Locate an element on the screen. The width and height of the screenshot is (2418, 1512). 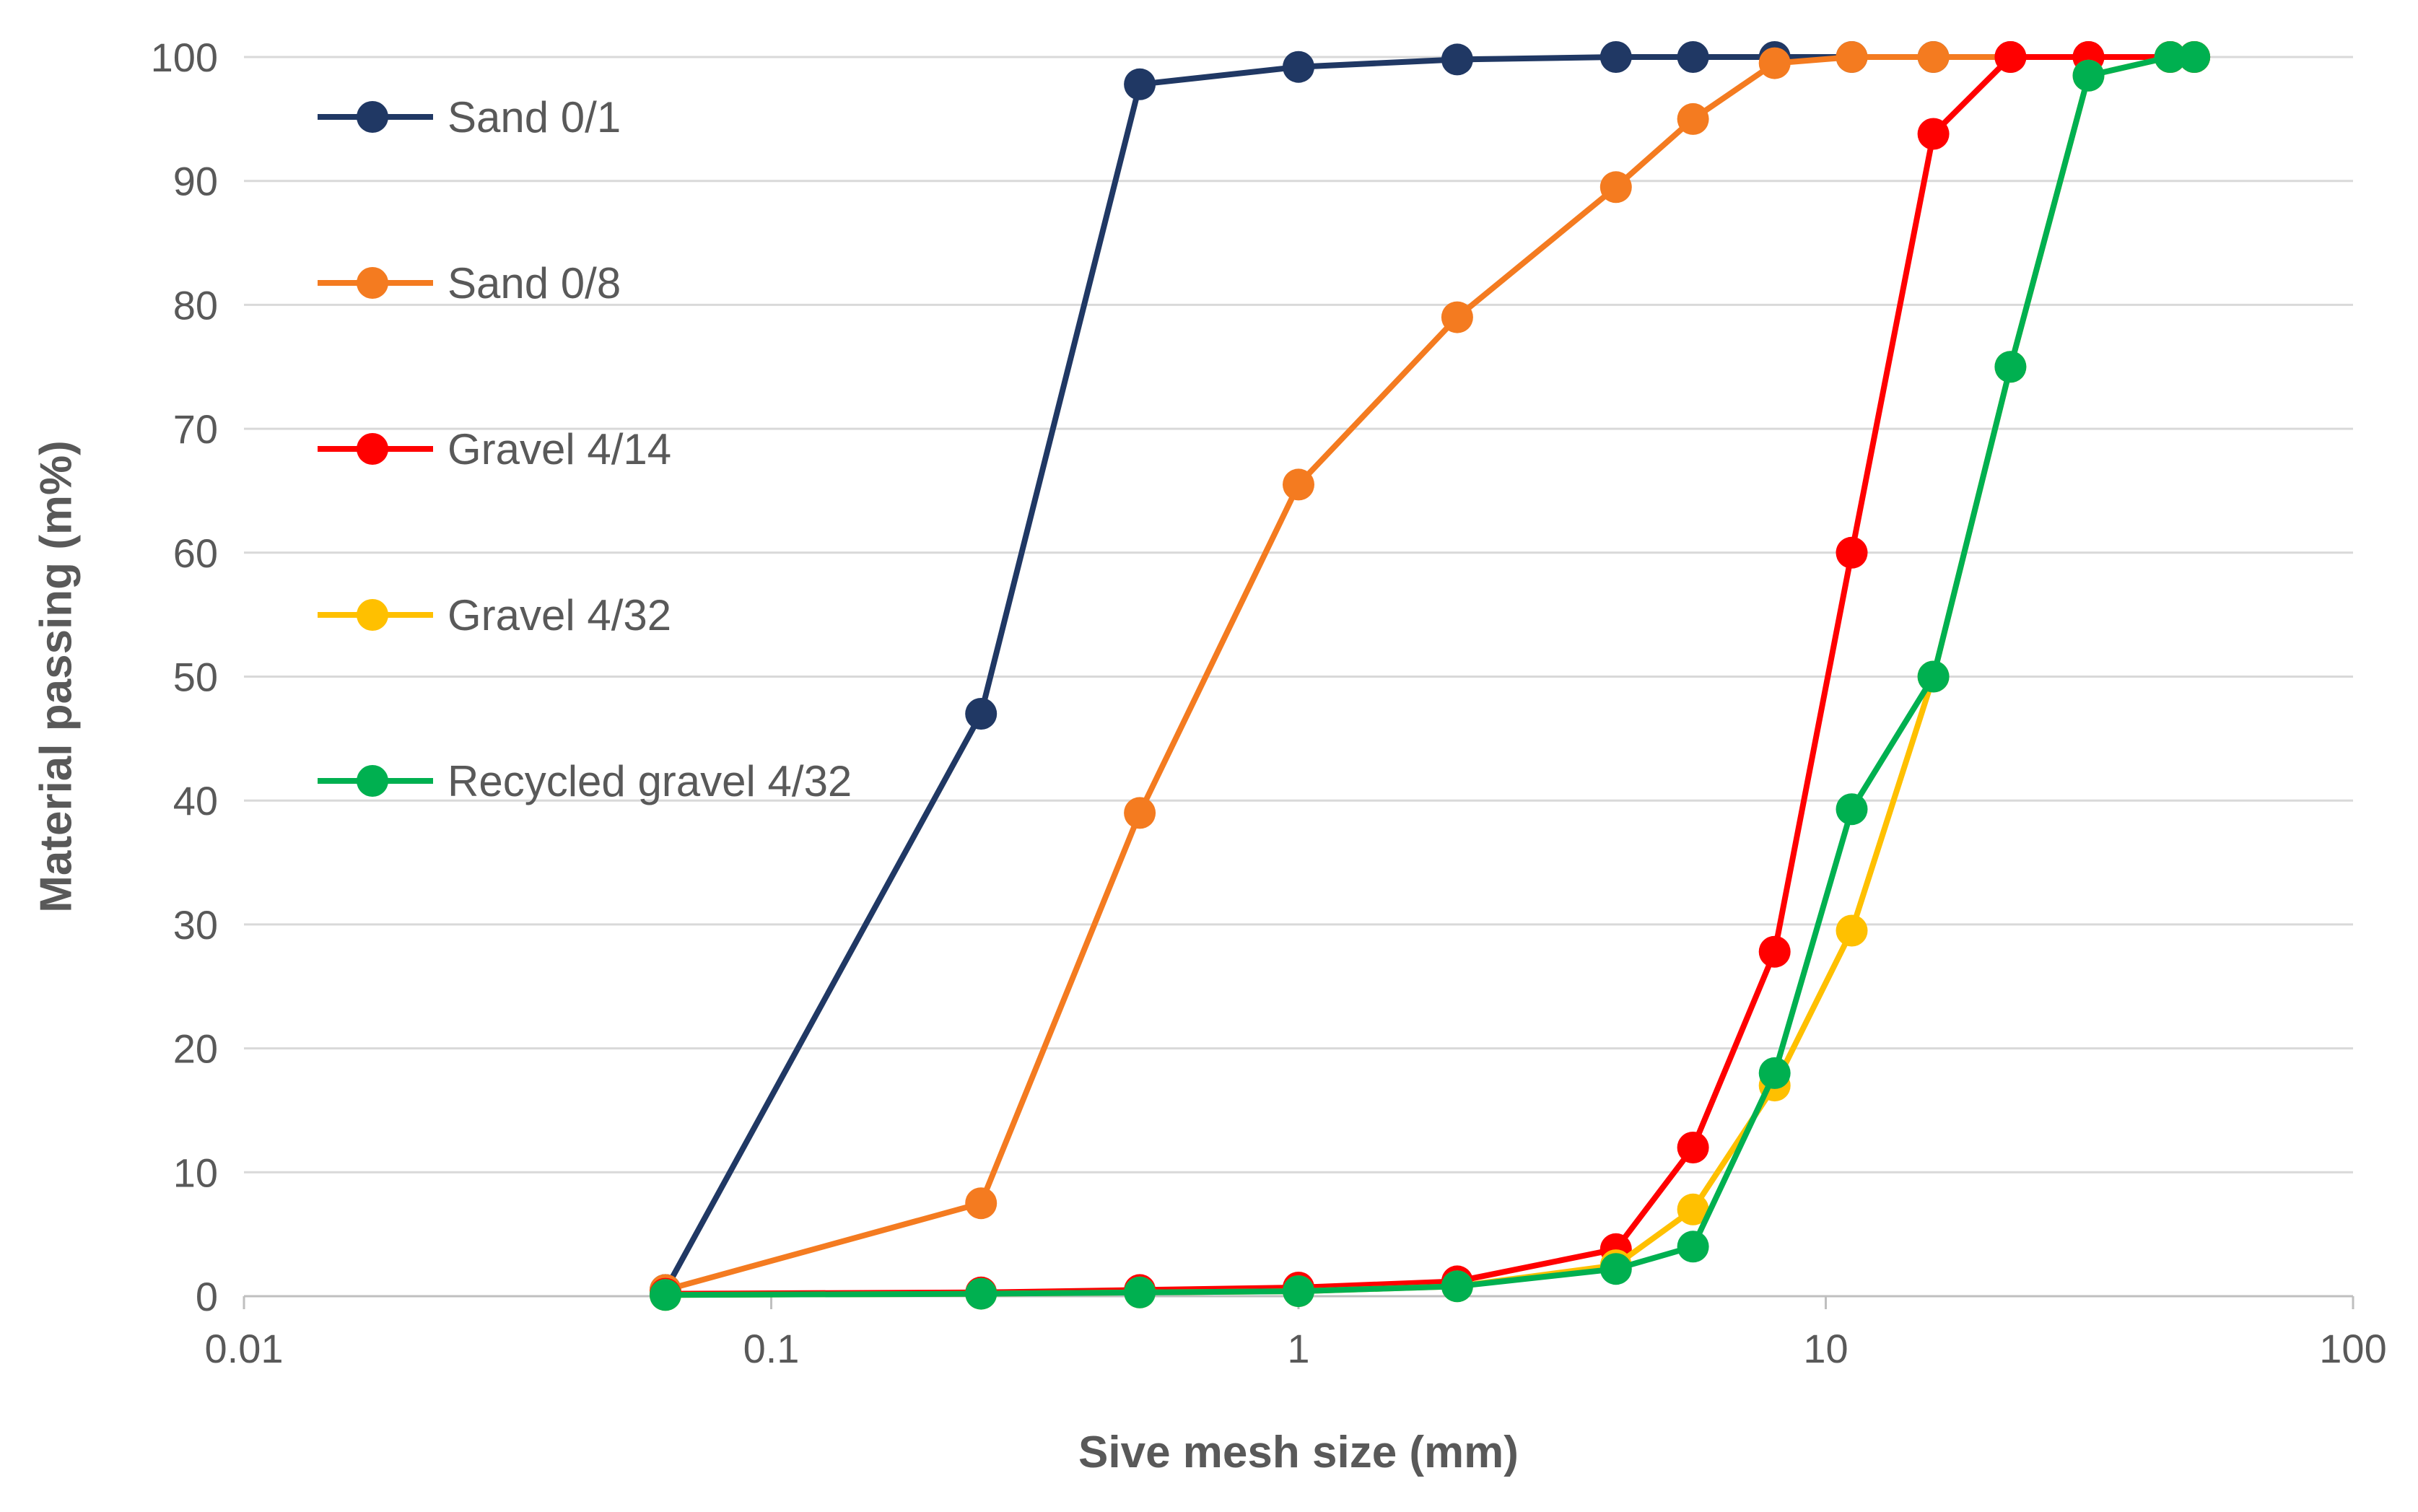
legend-entry: Recycled gravel 4/32 is located at coordinates (585, 781).